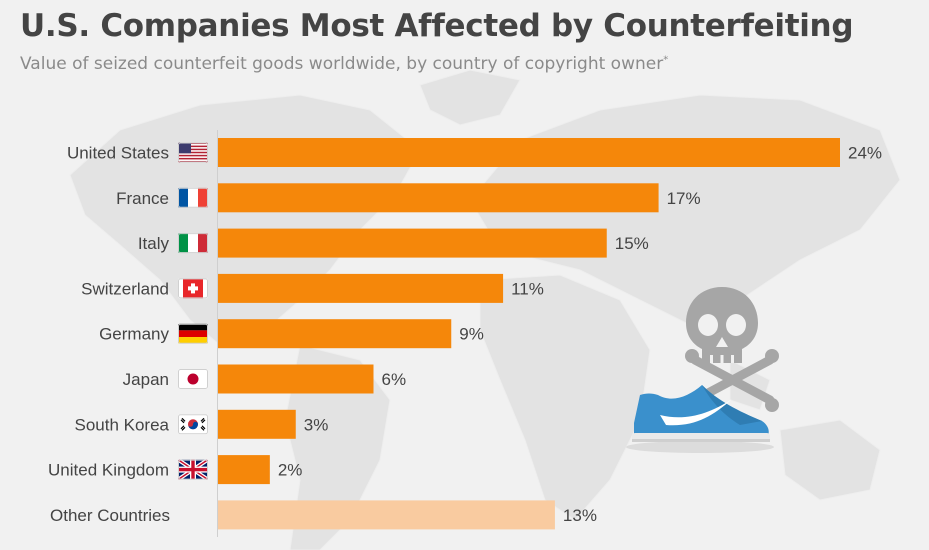  Describe the element at coordinates (290, 470) in the screenshot. I see `value-label: 2%` at that location.